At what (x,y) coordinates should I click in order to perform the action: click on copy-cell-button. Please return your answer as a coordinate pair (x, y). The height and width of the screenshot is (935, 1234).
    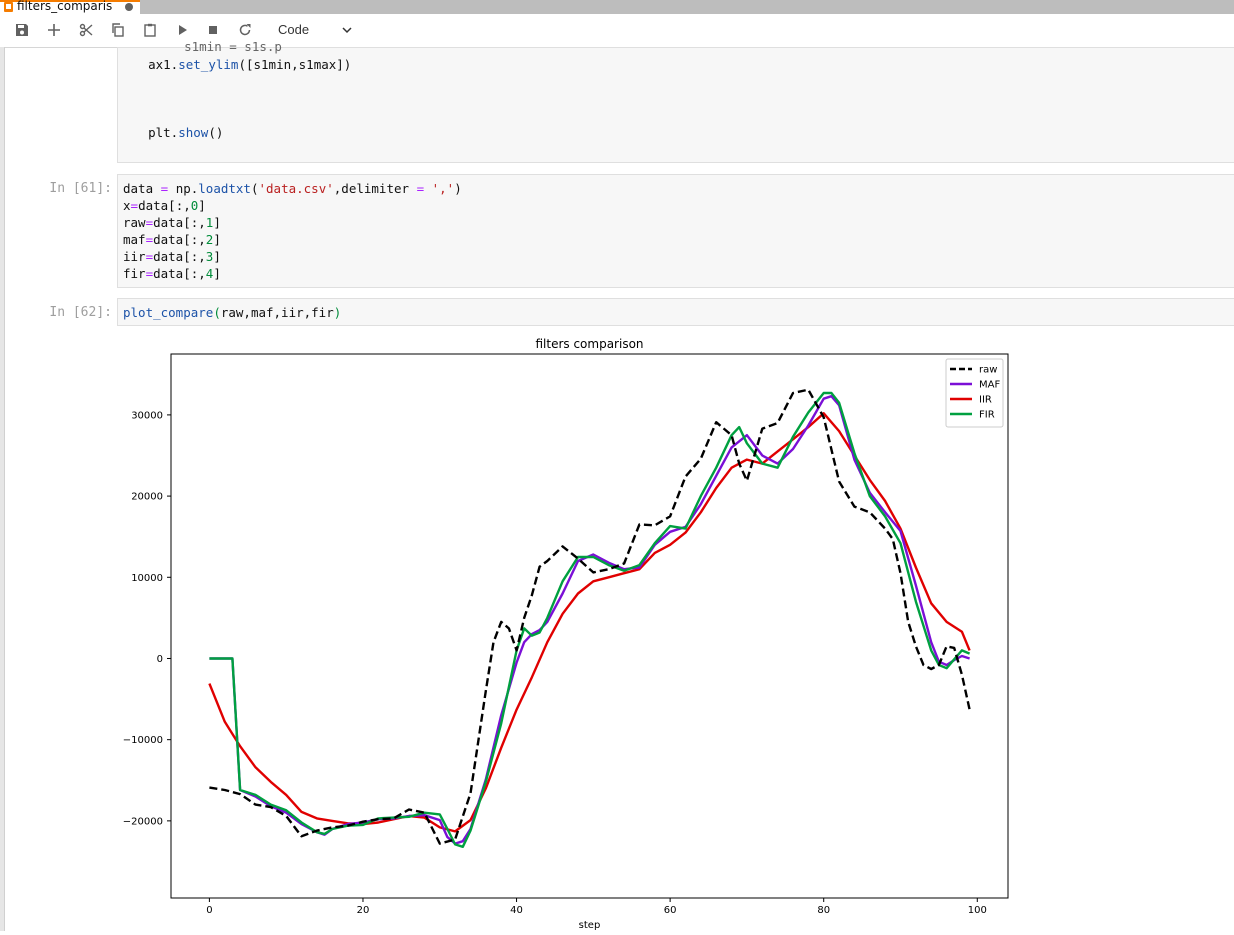
    Looking at the image, I should click on (118, 30).